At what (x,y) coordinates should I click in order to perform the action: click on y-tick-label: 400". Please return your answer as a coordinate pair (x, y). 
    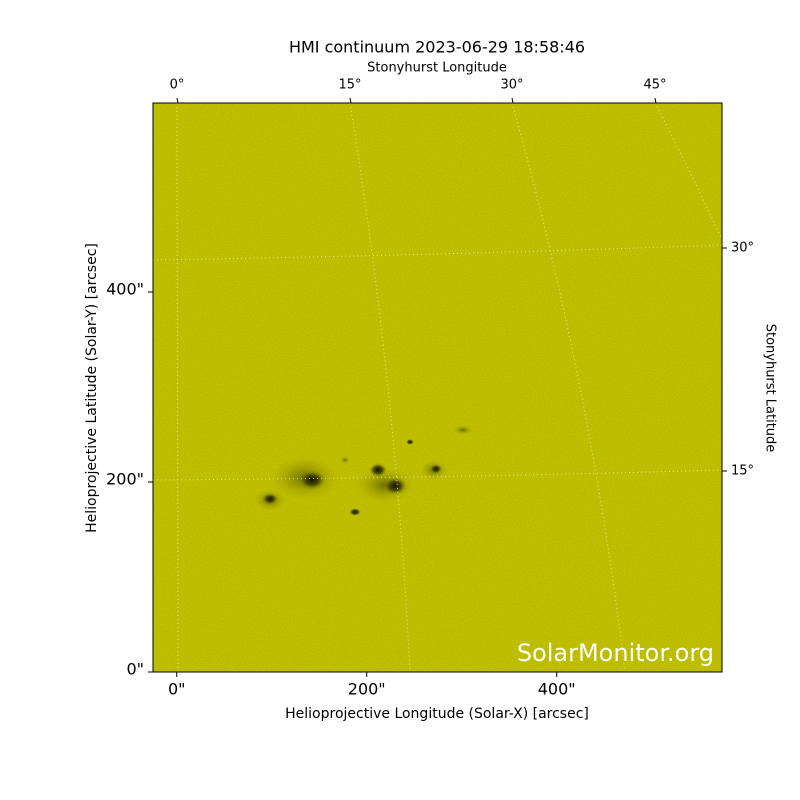
    Looking at the image, I should click on (125, 289).